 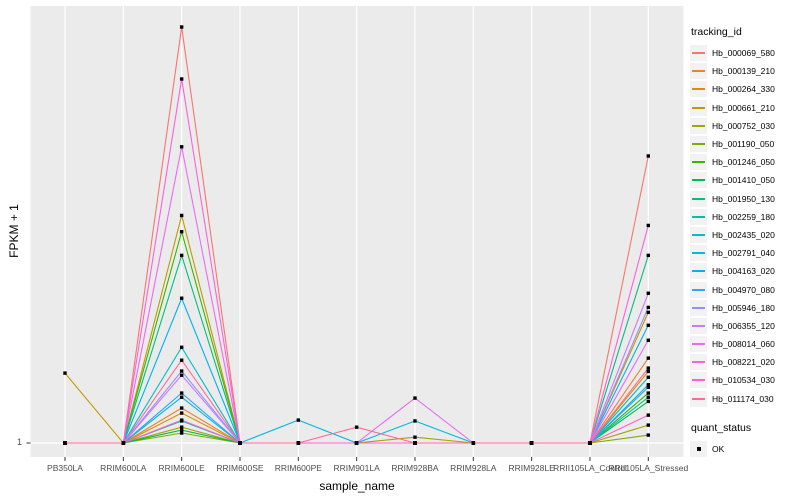 What do you see at coordinates (531, 468) in the screenshot?
I see `x-tick-label: RRIM928LE` at bounding box center [531, 468].